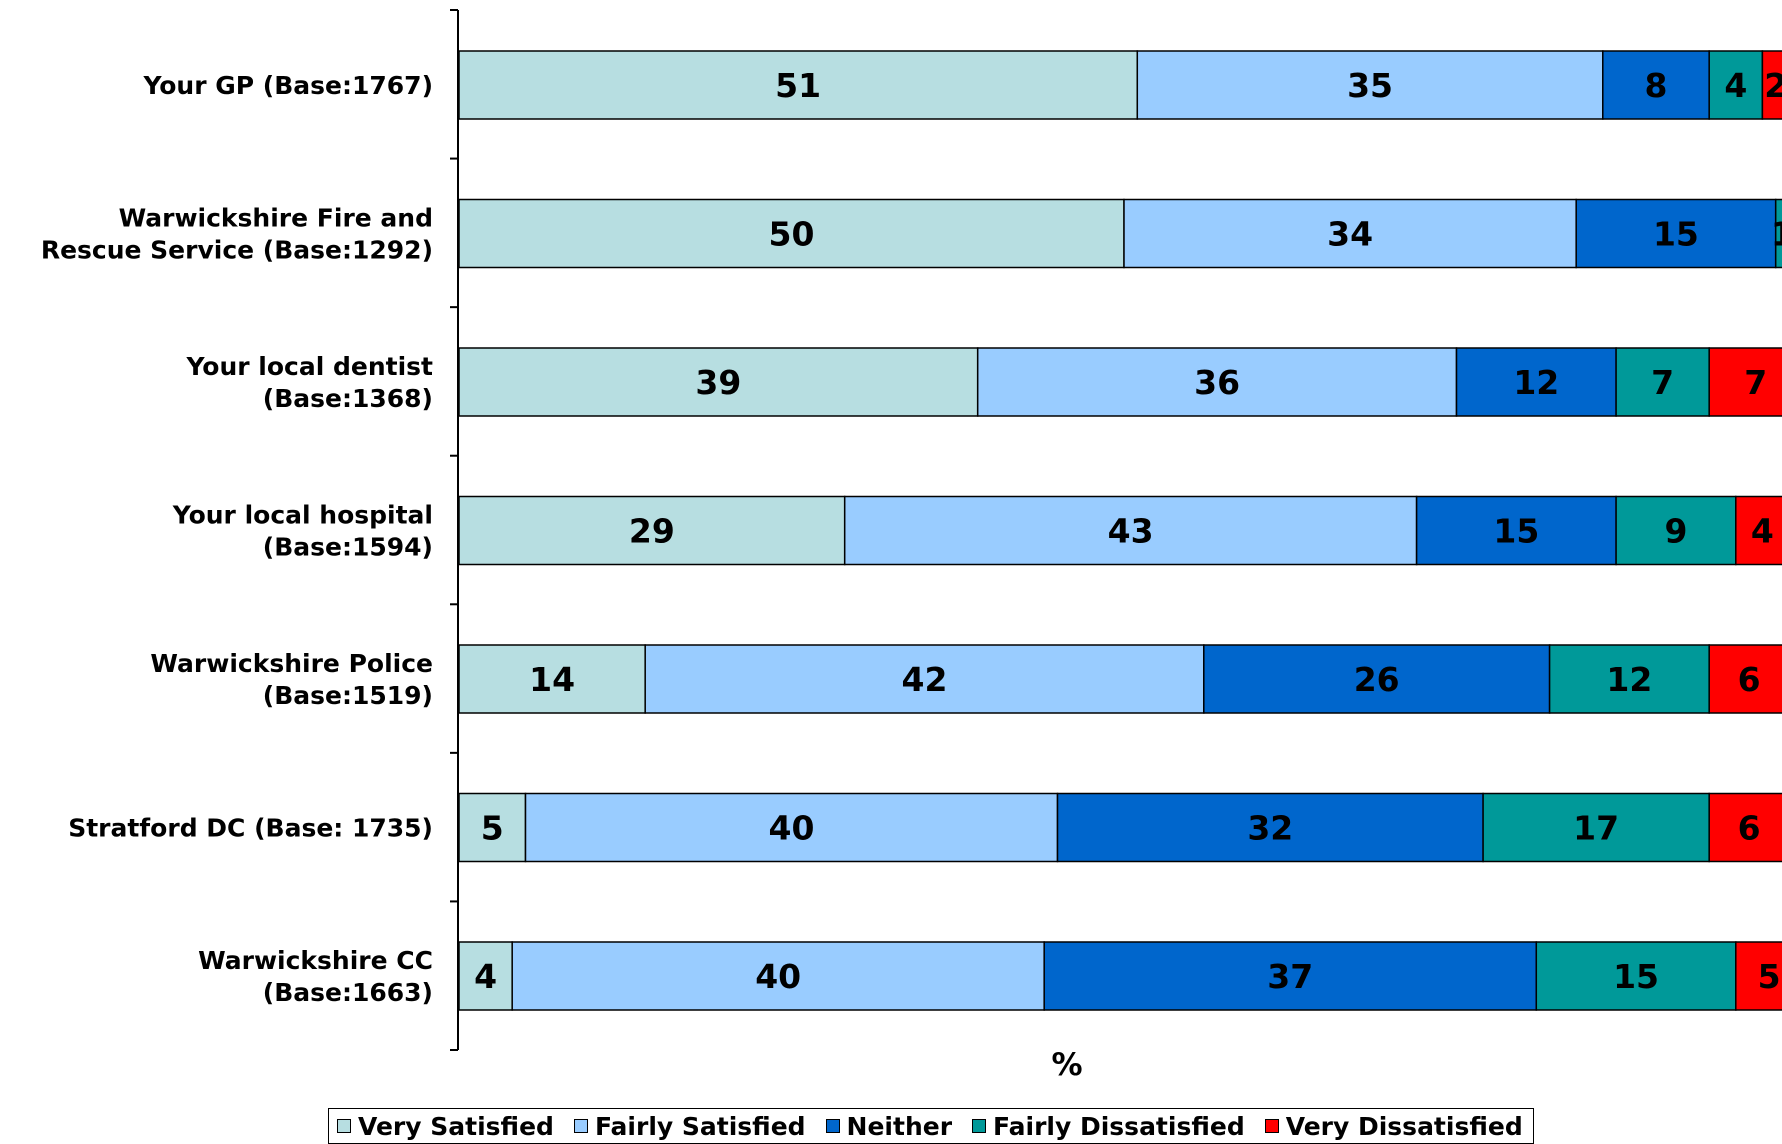  I want to click on legend-label: Fairly Dissatisfied, so click(1119, 1126).